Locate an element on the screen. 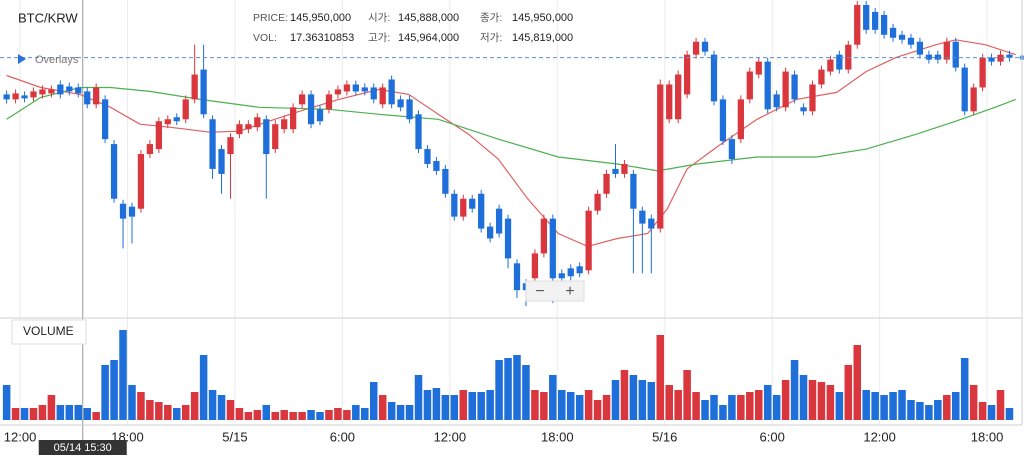 The height and width of the screenshot is (460, 1024). zoom-out: − is located at coordinates (539, 291).